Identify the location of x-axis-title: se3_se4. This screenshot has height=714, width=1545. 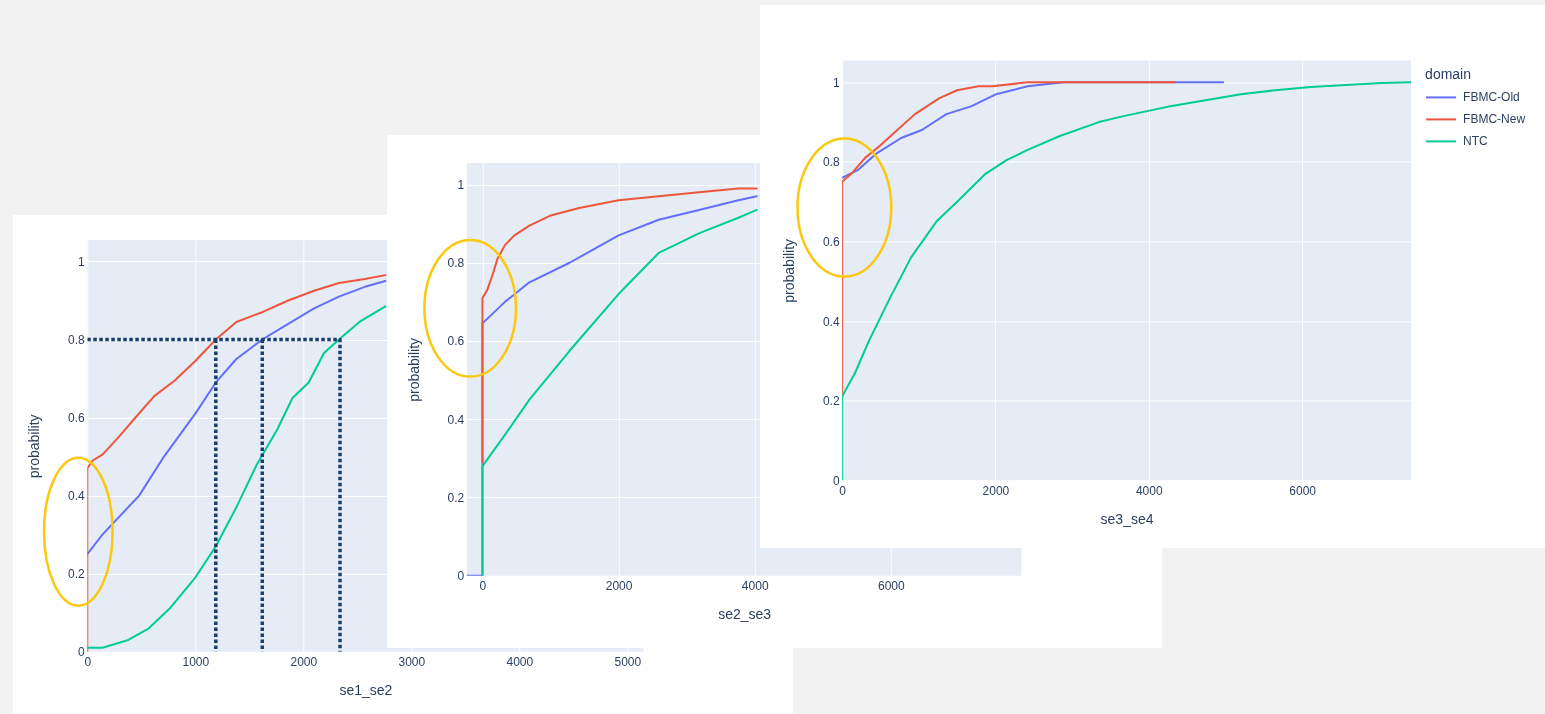
(1127, 518).